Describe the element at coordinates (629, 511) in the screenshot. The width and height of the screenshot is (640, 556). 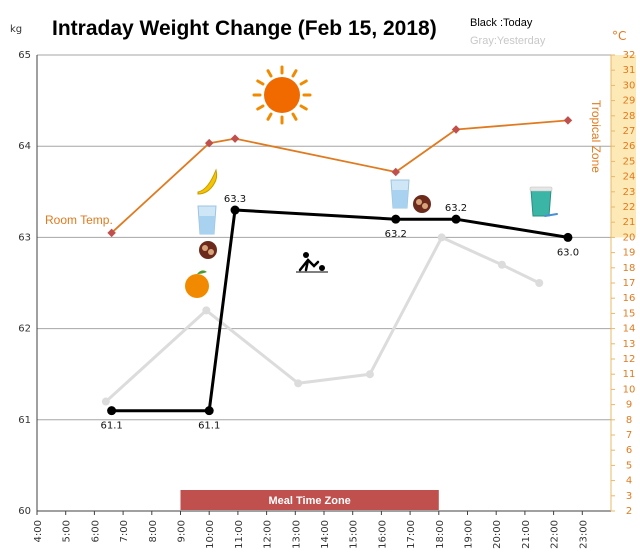
I see `y2-tick-label: 2` at that location.